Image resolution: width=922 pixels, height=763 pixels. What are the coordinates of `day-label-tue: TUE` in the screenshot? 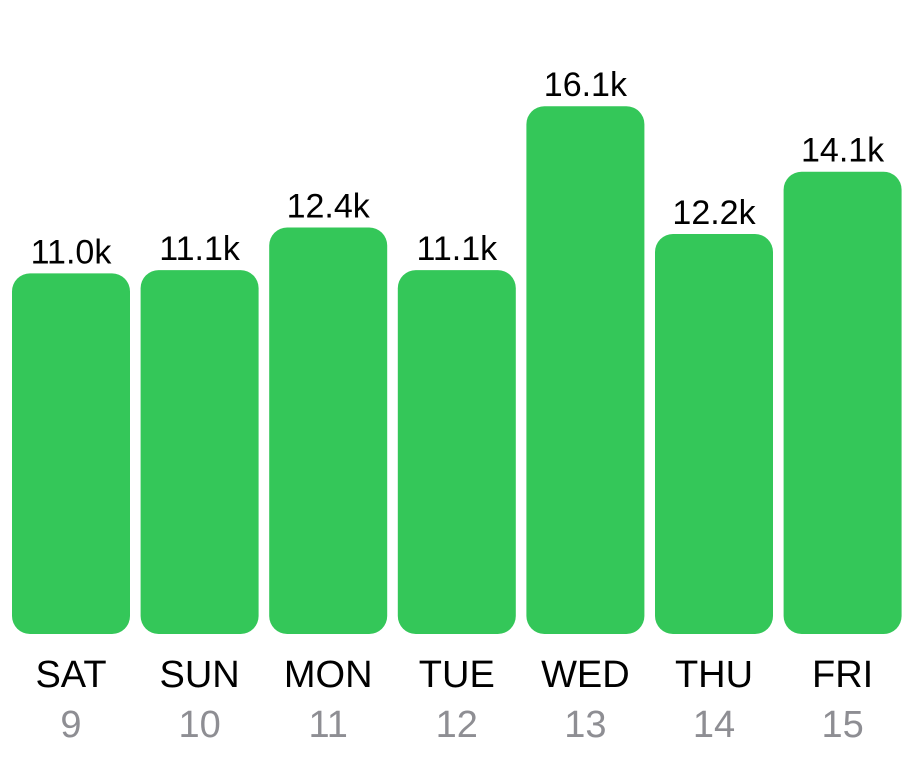 It's located at (457, 675).